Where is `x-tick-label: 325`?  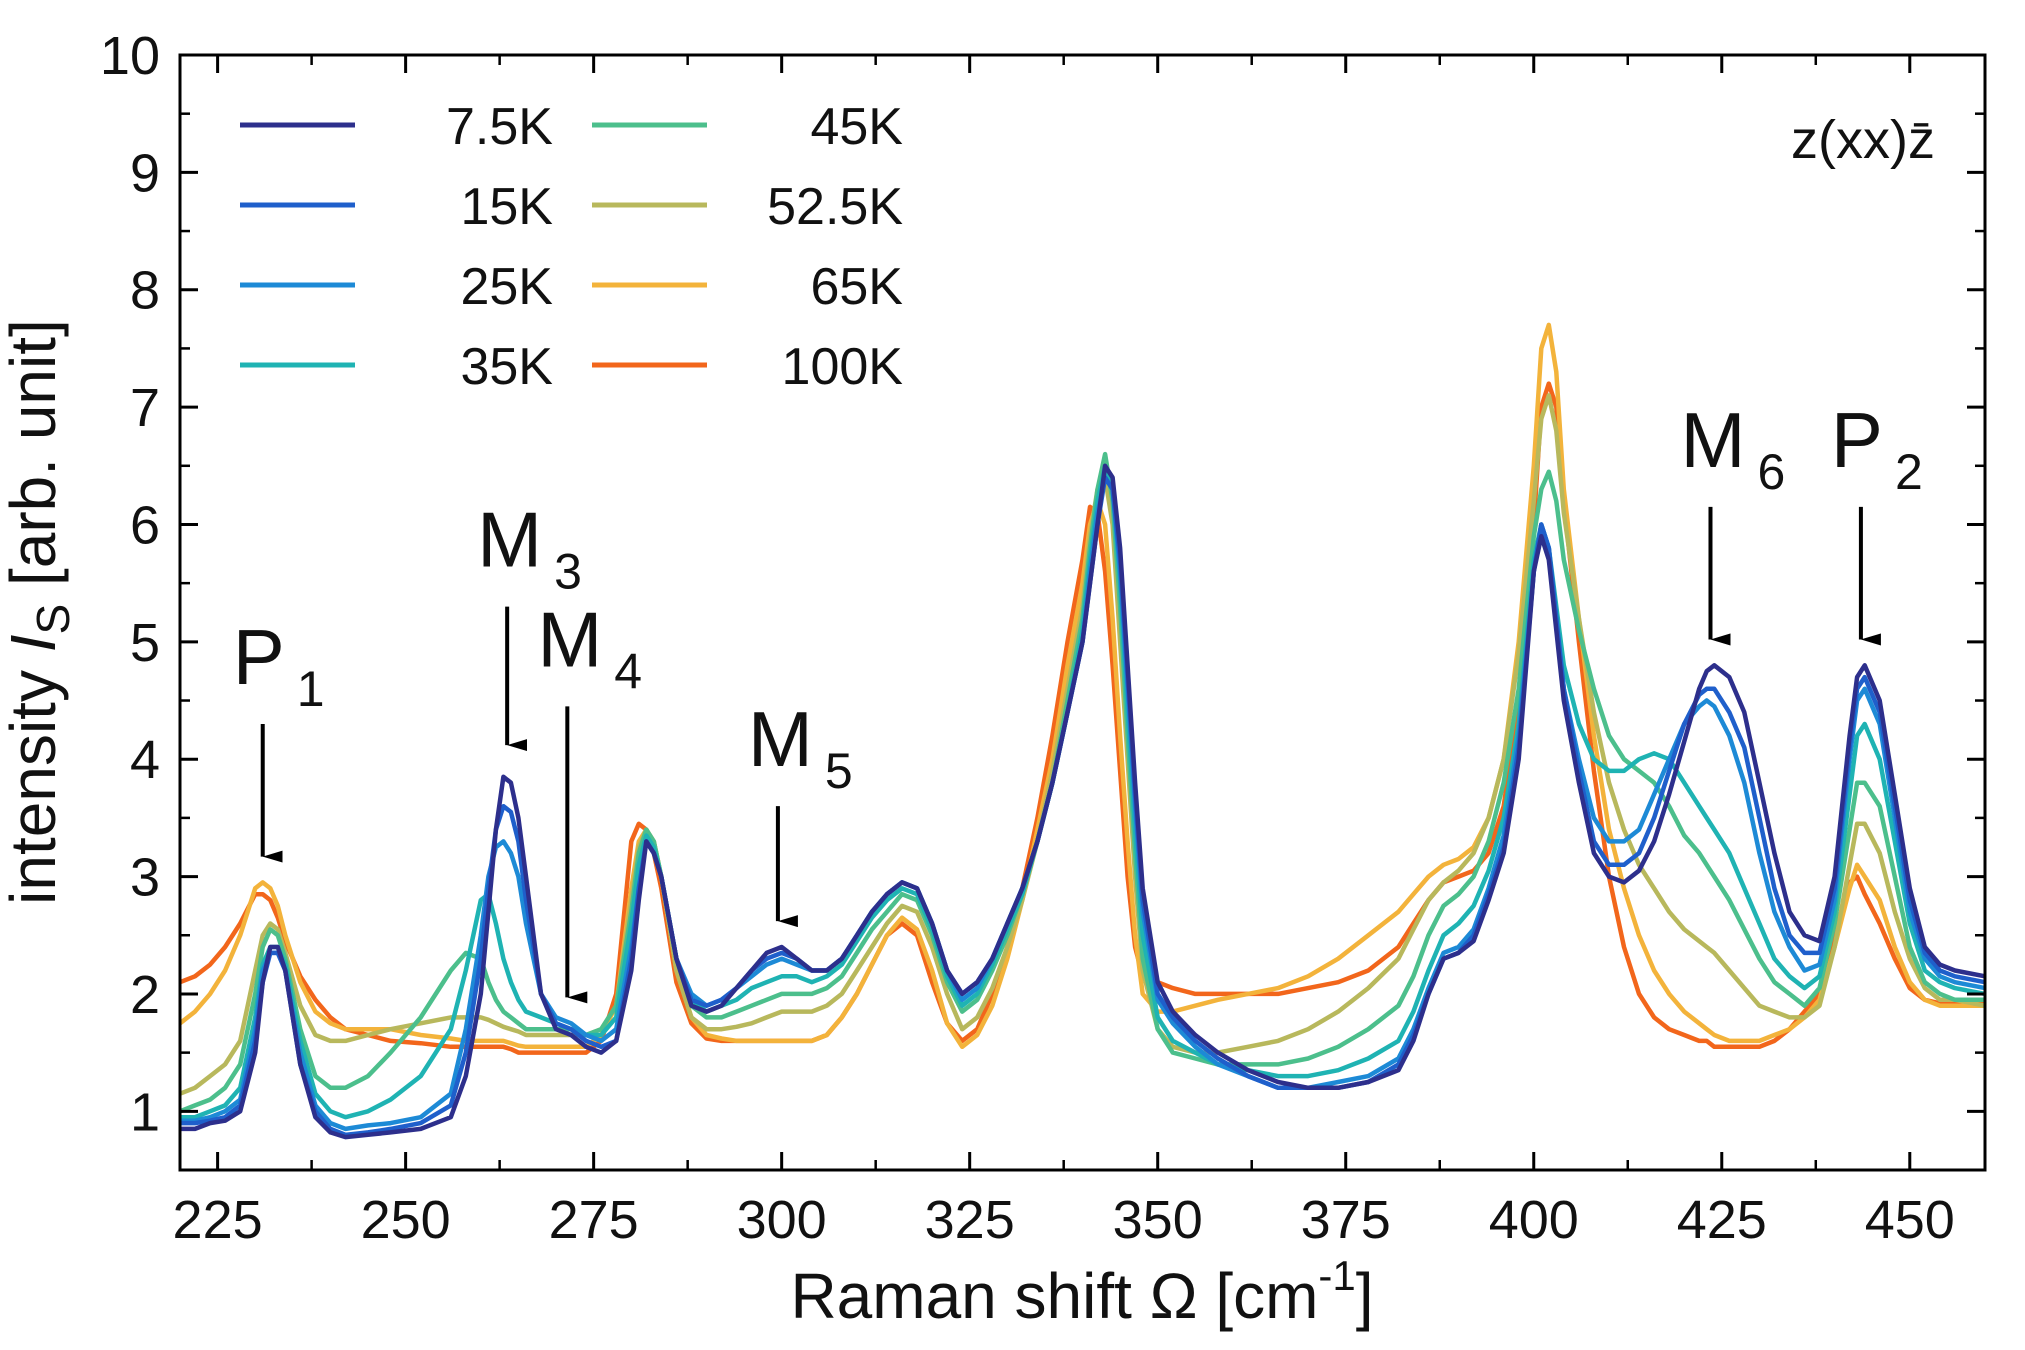
x-tick-label: 325 is located at coordinates (970, 1220).